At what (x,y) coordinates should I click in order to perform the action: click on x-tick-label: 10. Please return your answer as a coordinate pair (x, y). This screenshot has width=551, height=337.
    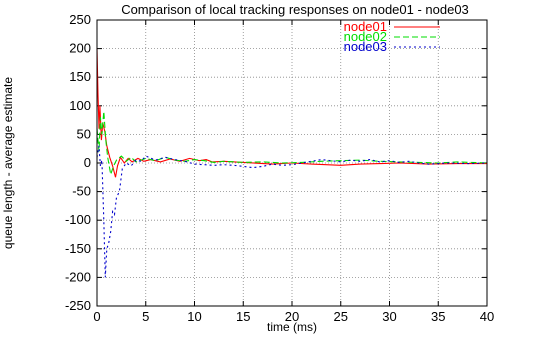
    Looking at the image, I should click on (194, 316).